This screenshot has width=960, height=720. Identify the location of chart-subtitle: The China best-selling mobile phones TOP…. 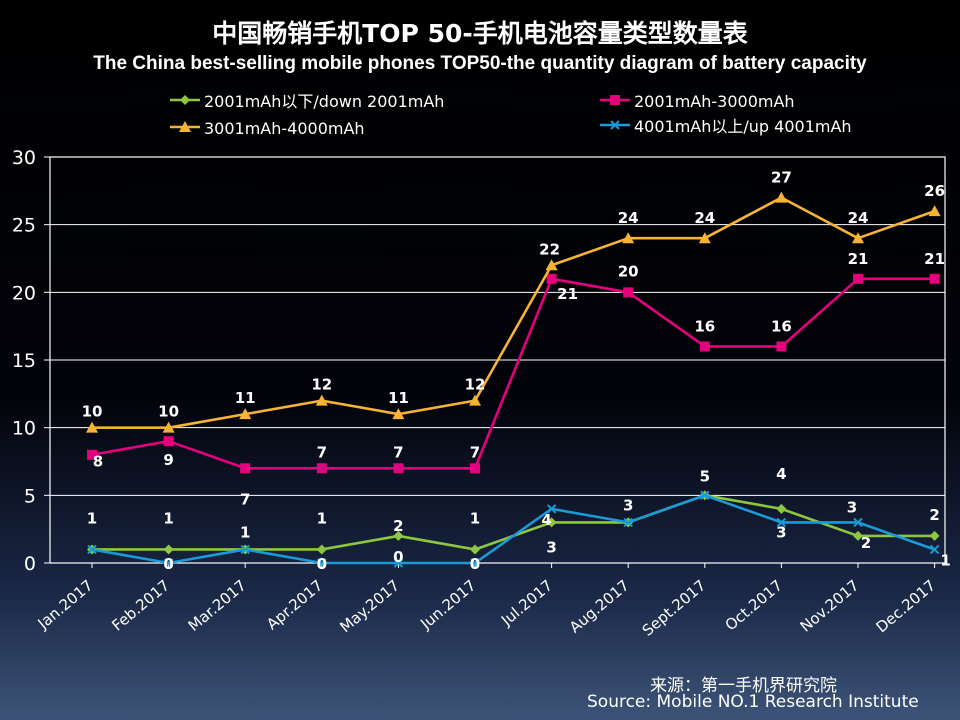
(480, 63).